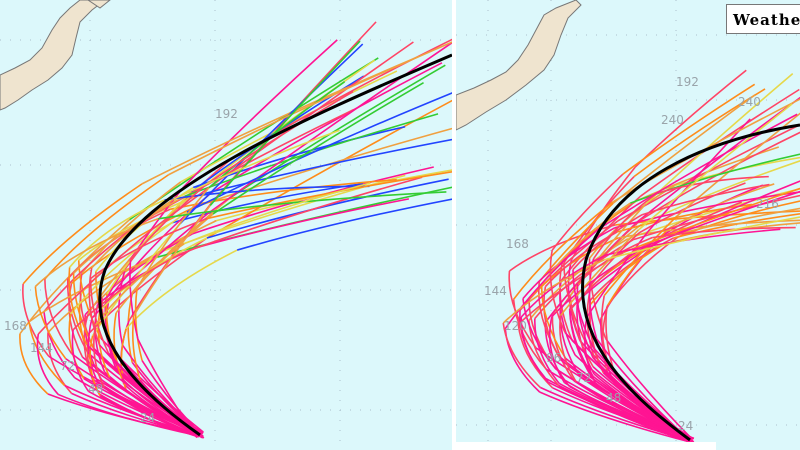 The image size is (800, 450). Describe the element at coordinates (763, 19) in the screenshot. I see `watermark-logo: Weathe` at that location.